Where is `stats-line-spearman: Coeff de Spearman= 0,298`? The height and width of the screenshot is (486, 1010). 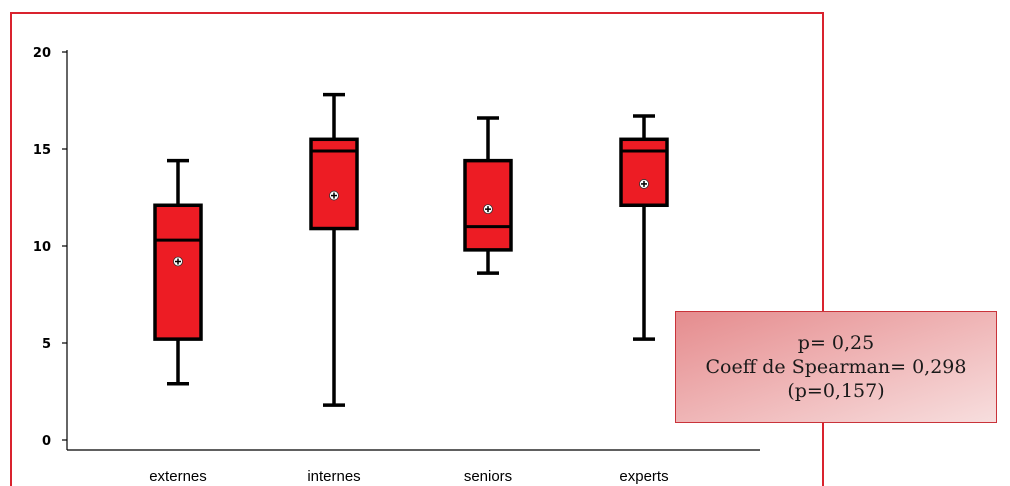
stats-line-spearman: Coeff de Spearman= 0,298 is located at coordinates (836, 367).